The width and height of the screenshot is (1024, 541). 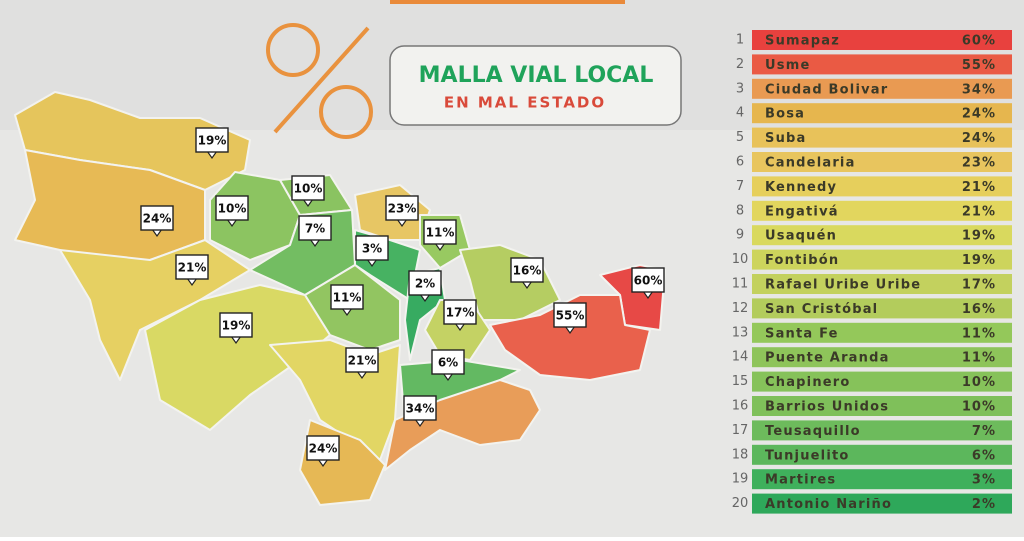 I want to click on map-pin: 11%, so click(x=440, y=235).